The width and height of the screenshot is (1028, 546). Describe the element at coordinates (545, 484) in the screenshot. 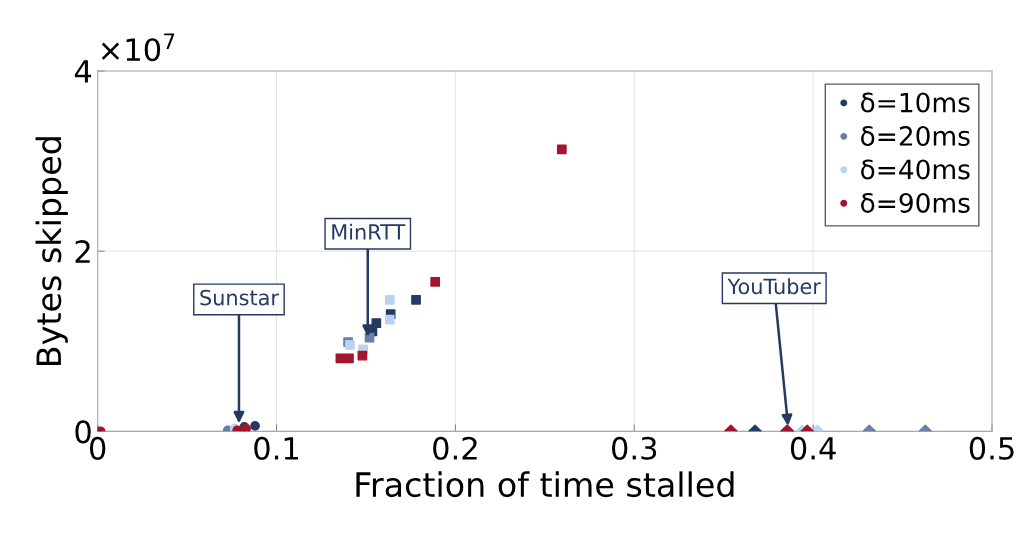

I see `x-axis-title: Fraction of time stalled` at that location.